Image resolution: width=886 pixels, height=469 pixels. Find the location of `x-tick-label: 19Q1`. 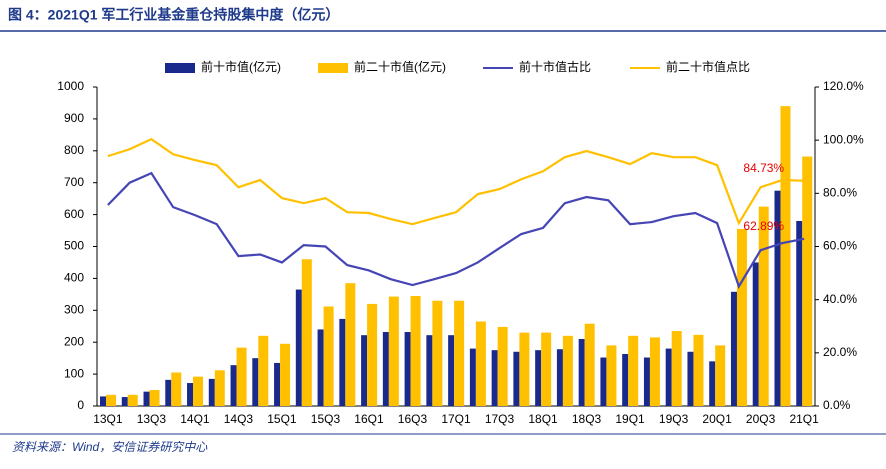

x-tick-label: 19Q1 is located at coordinates (630, 419).